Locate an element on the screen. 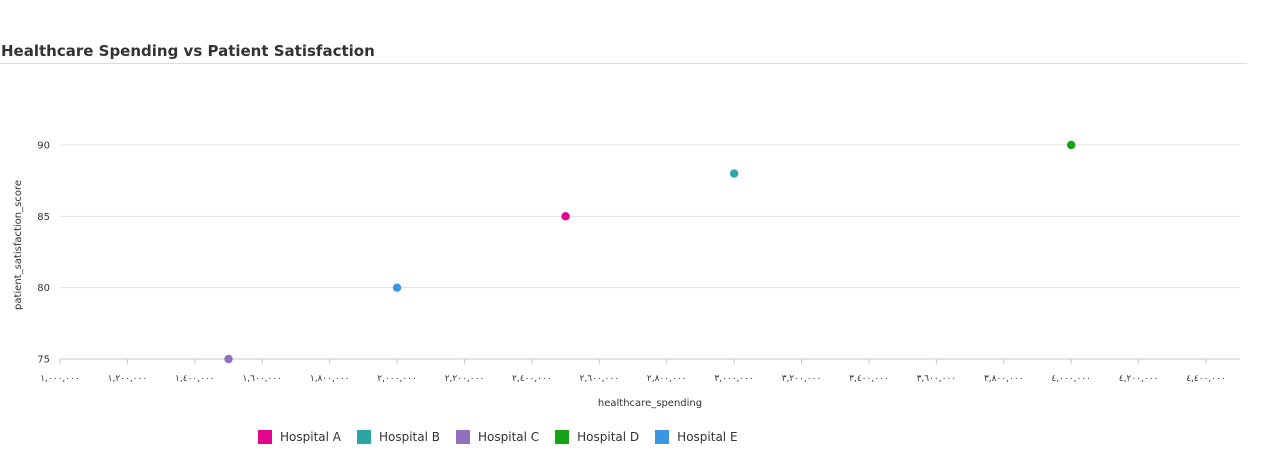 This screenshot has width=1280, height=454. y-tick-label: 85 is located at coordinates (43, 217).